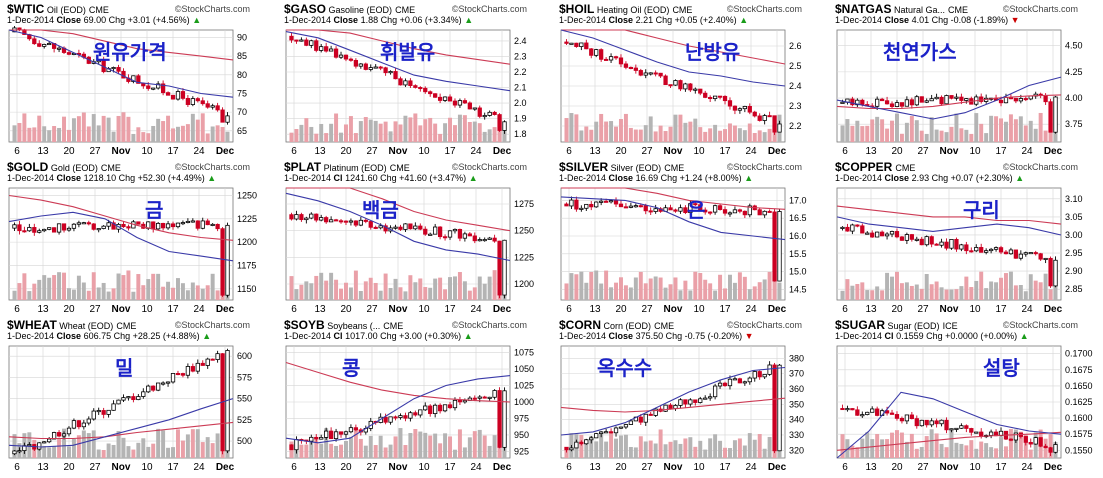  I want to click on chart-header: $PLAT Platinum (EOD) CME, so click(347, 167).